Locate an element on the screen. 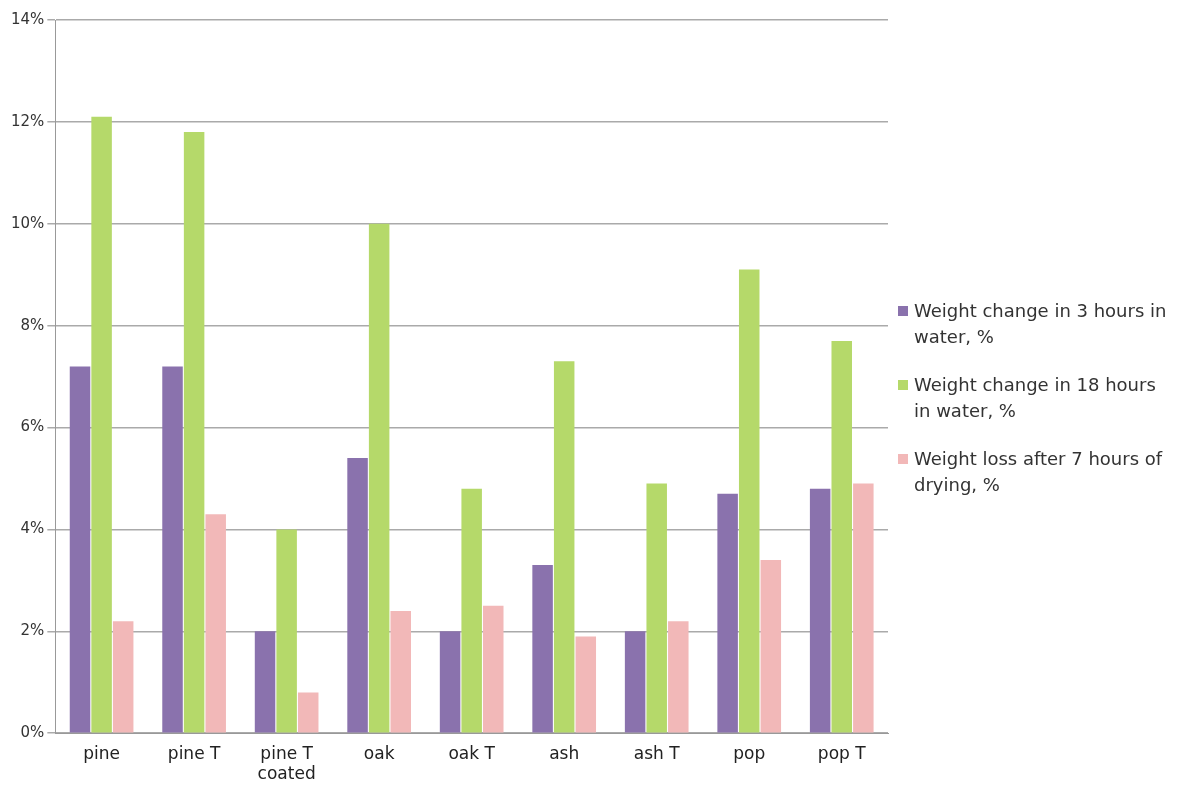 This screenshot has height=804, width=1192. y-tick-label: 14% is located at coordinates (28, 18).